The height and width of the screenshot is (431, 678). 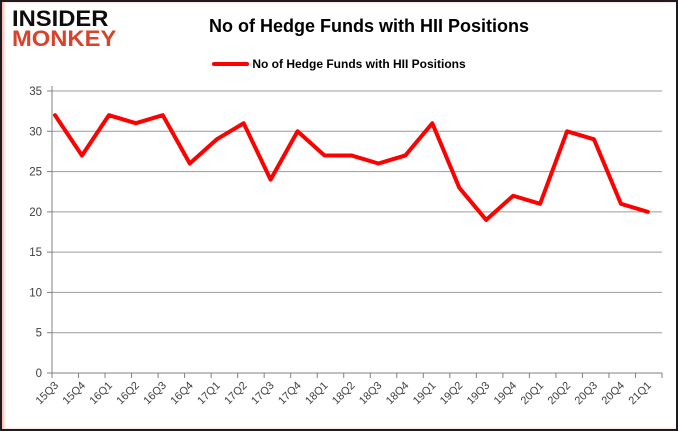 What do you see at coordinates (35, 132) in the screenshot?
I see `y-tick-label: 30` at bounding box center [35, 132].